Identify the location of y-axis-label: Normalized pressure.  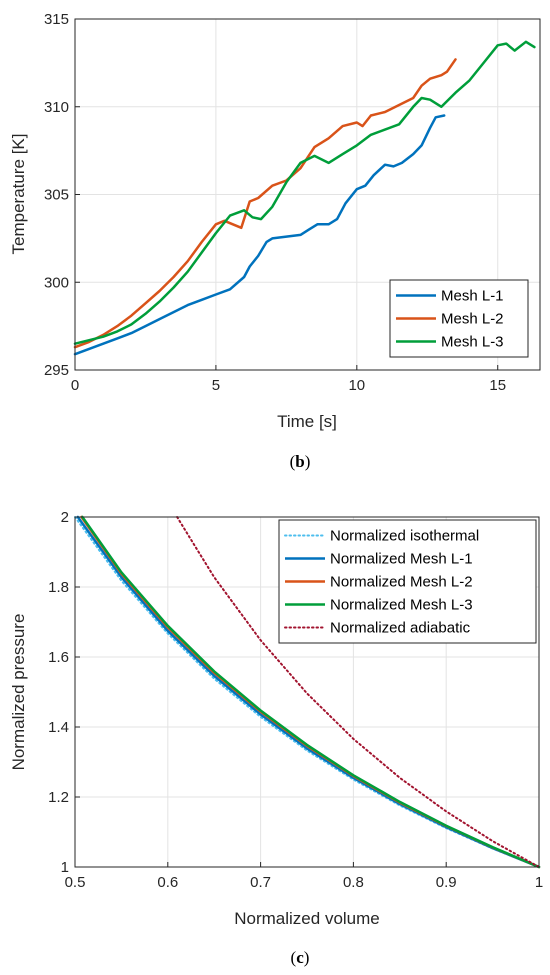
(18, 692).